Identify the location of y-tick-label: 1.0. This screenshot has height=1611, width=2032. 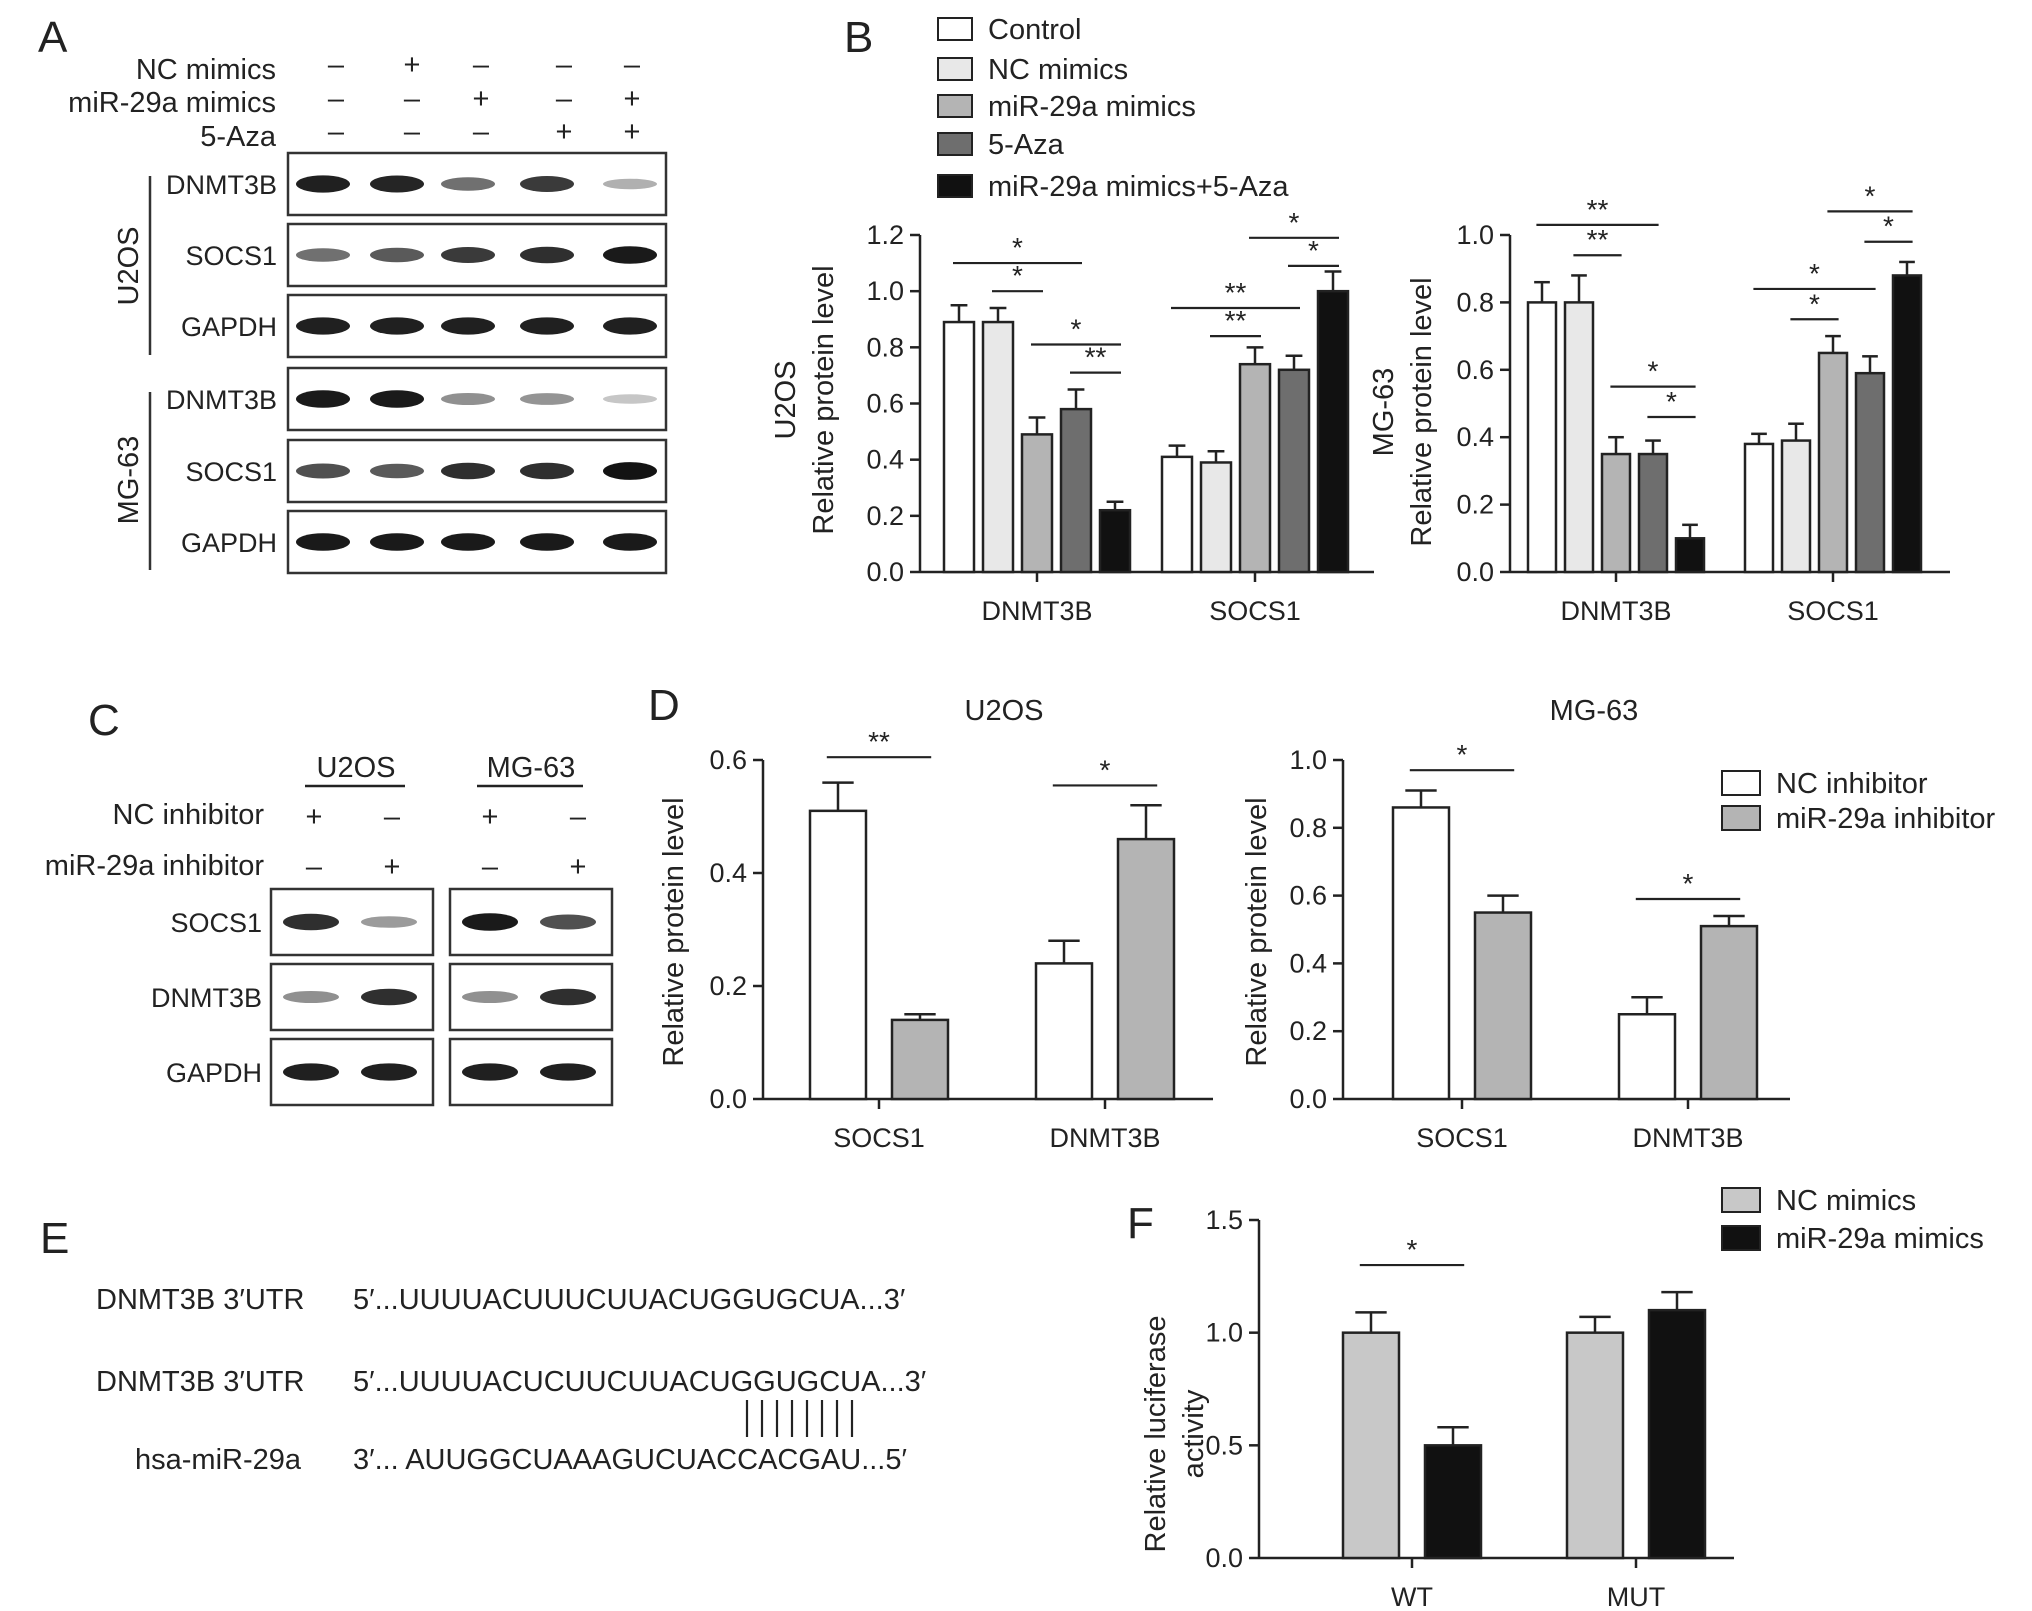
(1308, 760).